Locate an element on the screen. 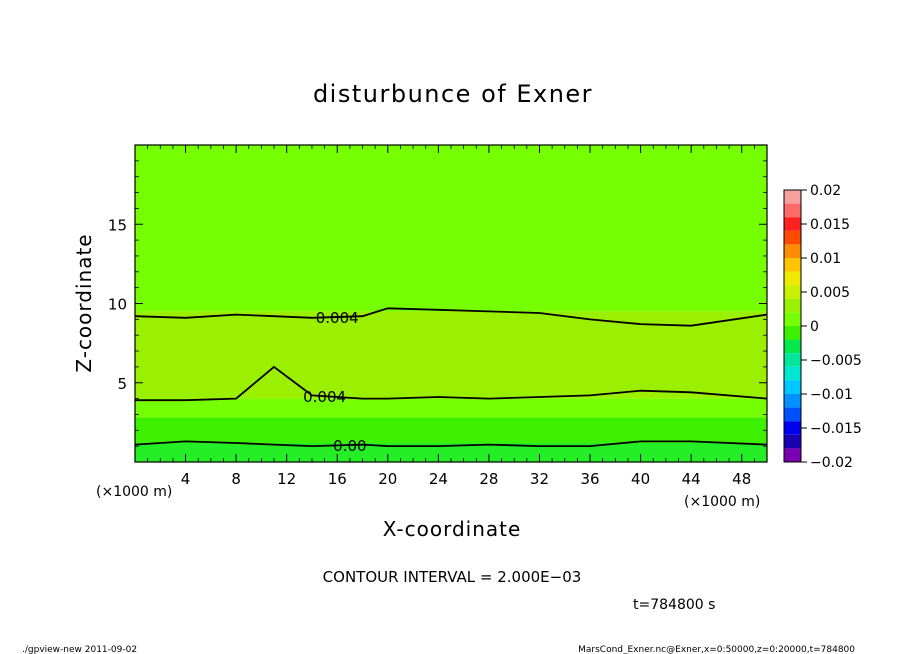 This screenshot has height=654, width=904. x-tick-label: 4 is located at coordinates (186, 479).